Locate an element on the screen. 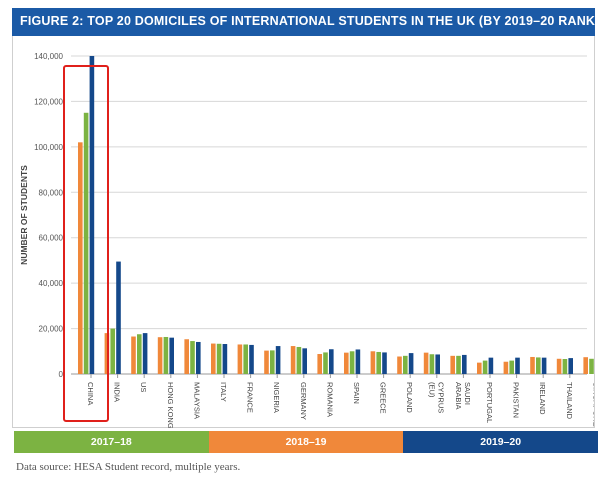 This screenshot has width=605, height=479. y-tick-label: 80,000 is located at coordinates (51, 192).